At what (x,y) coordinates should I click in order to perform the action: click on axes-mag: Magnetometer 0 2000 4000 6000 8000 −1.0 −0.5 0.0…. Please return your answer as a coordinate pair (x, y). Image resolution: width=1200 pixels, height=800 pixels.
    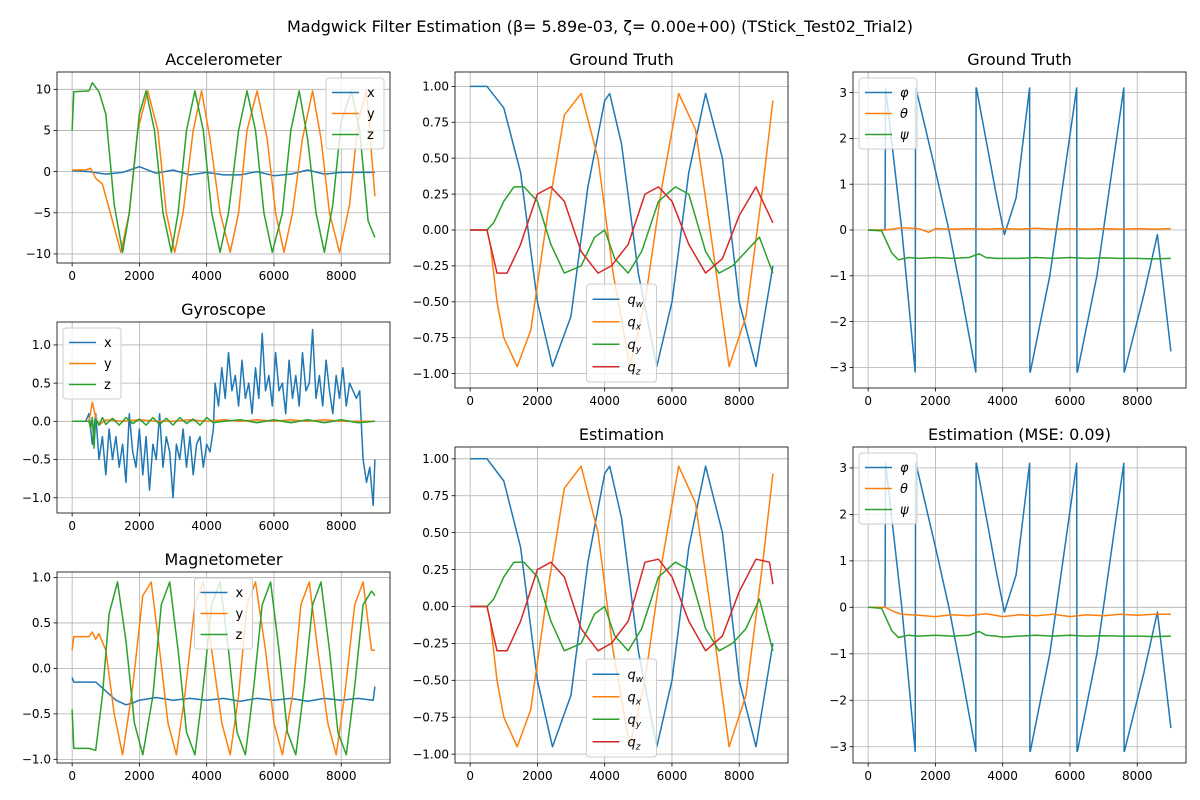
    Looking at the image, I should click on (206, 666).